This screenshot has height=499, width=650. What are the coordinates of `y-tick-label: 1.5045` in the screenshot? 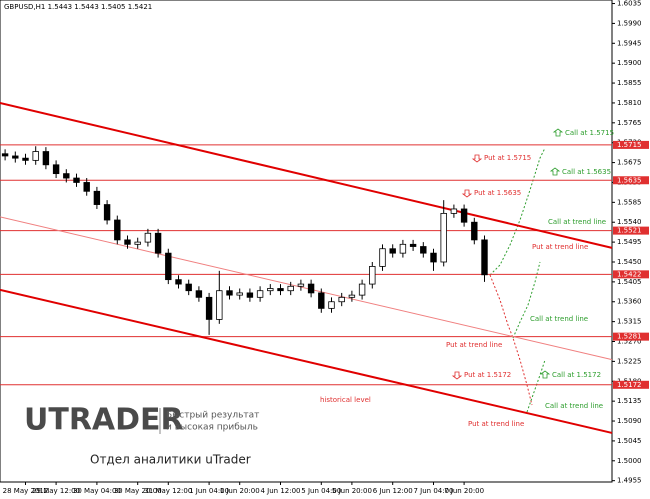 It's located at (629, 441).